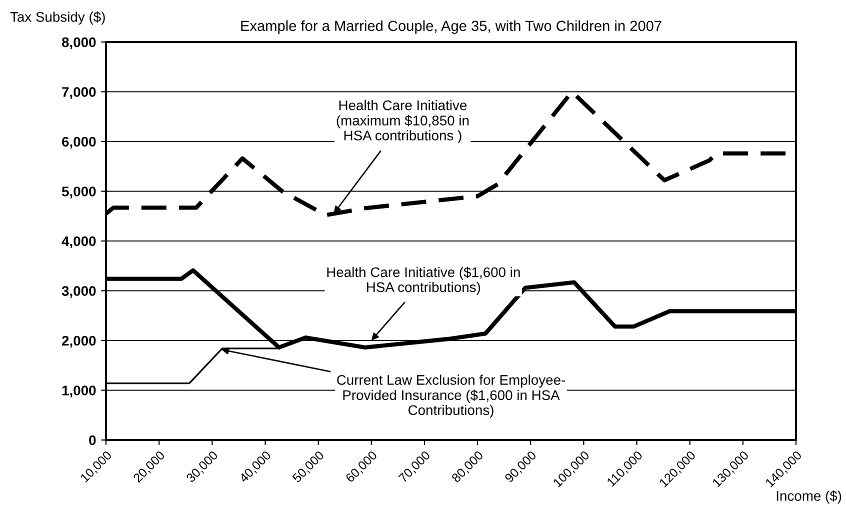 The image size is (846, 506). I want to click on y-tick-label: 8,000, so click(79, 43).